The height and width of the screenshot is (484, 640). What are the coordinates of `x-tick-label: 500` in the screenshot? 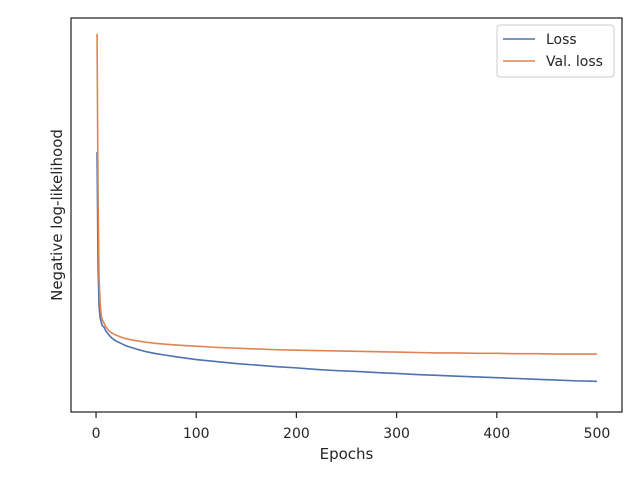 It's located at (597, 434).